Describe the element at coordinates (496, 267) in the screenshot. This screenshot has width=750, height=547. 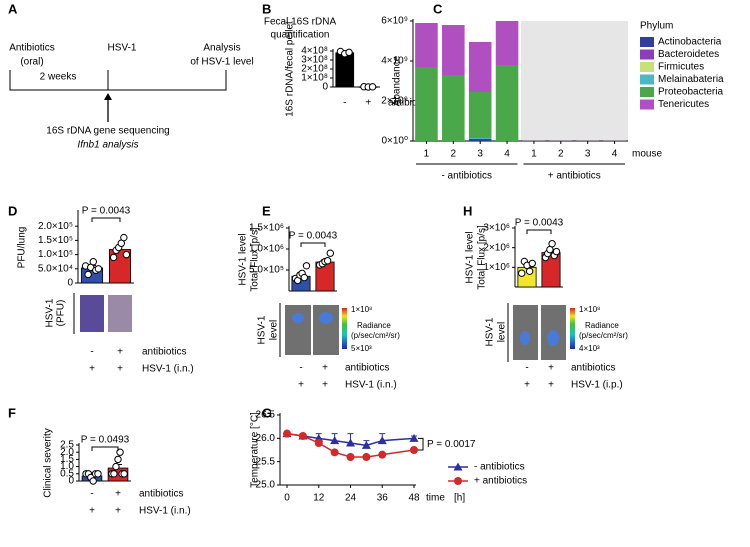
I see `y-tick-label: 1×10⁶` at that location.